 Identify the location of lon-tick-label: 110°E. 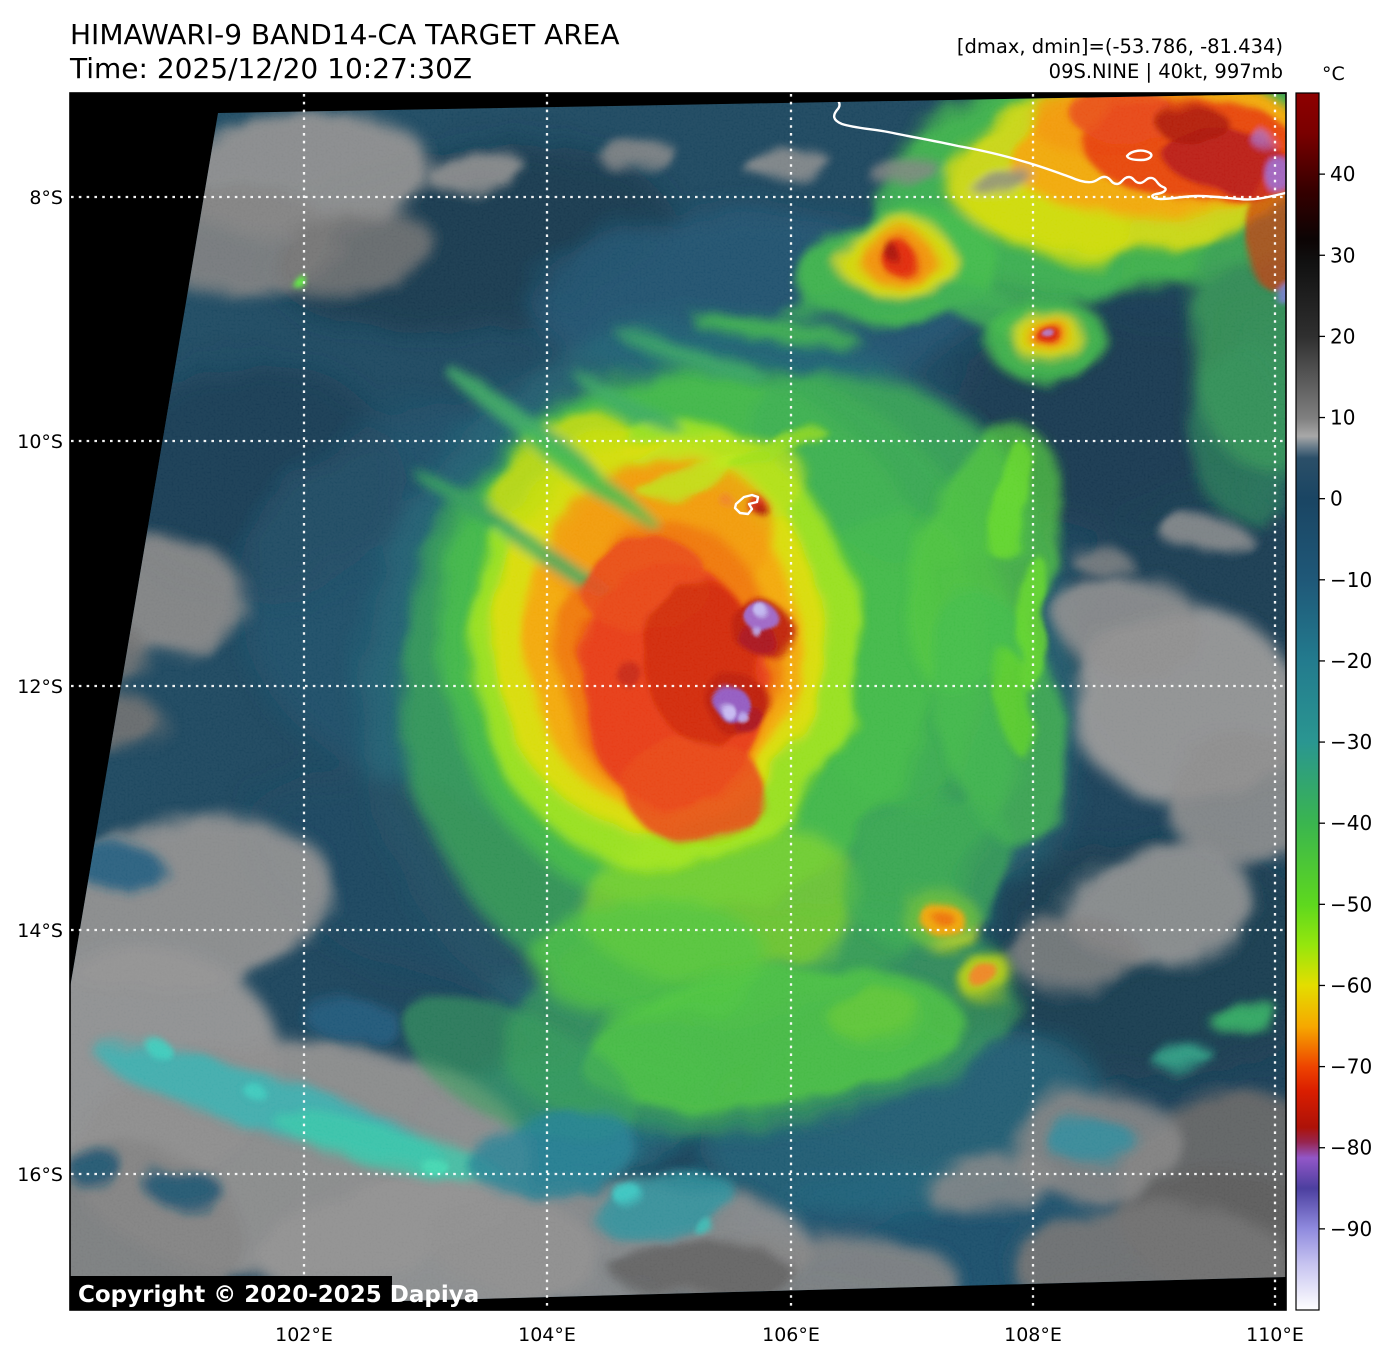
(1275, 1335).